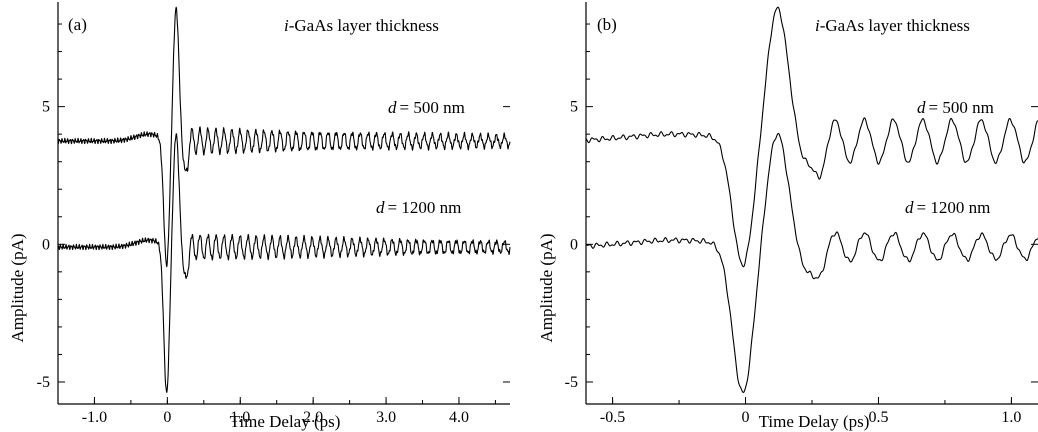  Describe the element at coordinates (380, 207) in the screenshot. I see `panel-a-d-symbol-1200: d` at that location.